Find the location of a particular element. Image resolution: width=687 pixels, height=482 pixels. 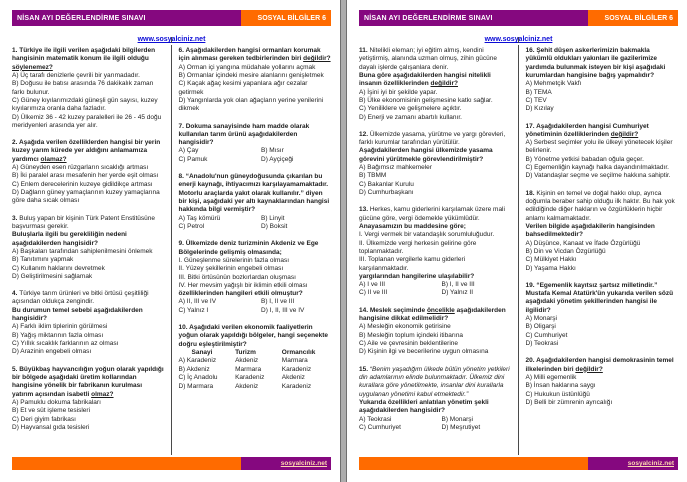

answer-option: D) Hayvansal gıda tesisleri is located at coordinates (51, 427).